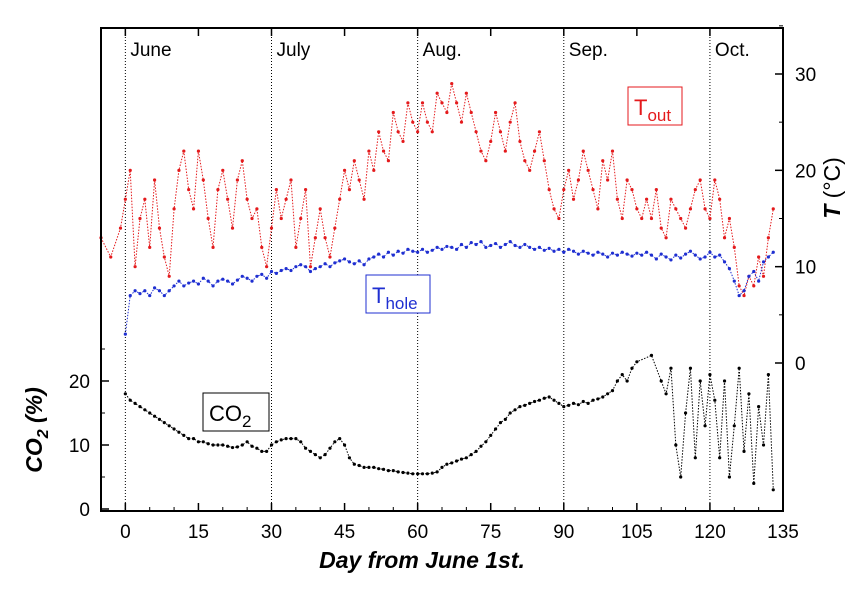  I want to click on legend-tout-main: T, so click(640, 107).